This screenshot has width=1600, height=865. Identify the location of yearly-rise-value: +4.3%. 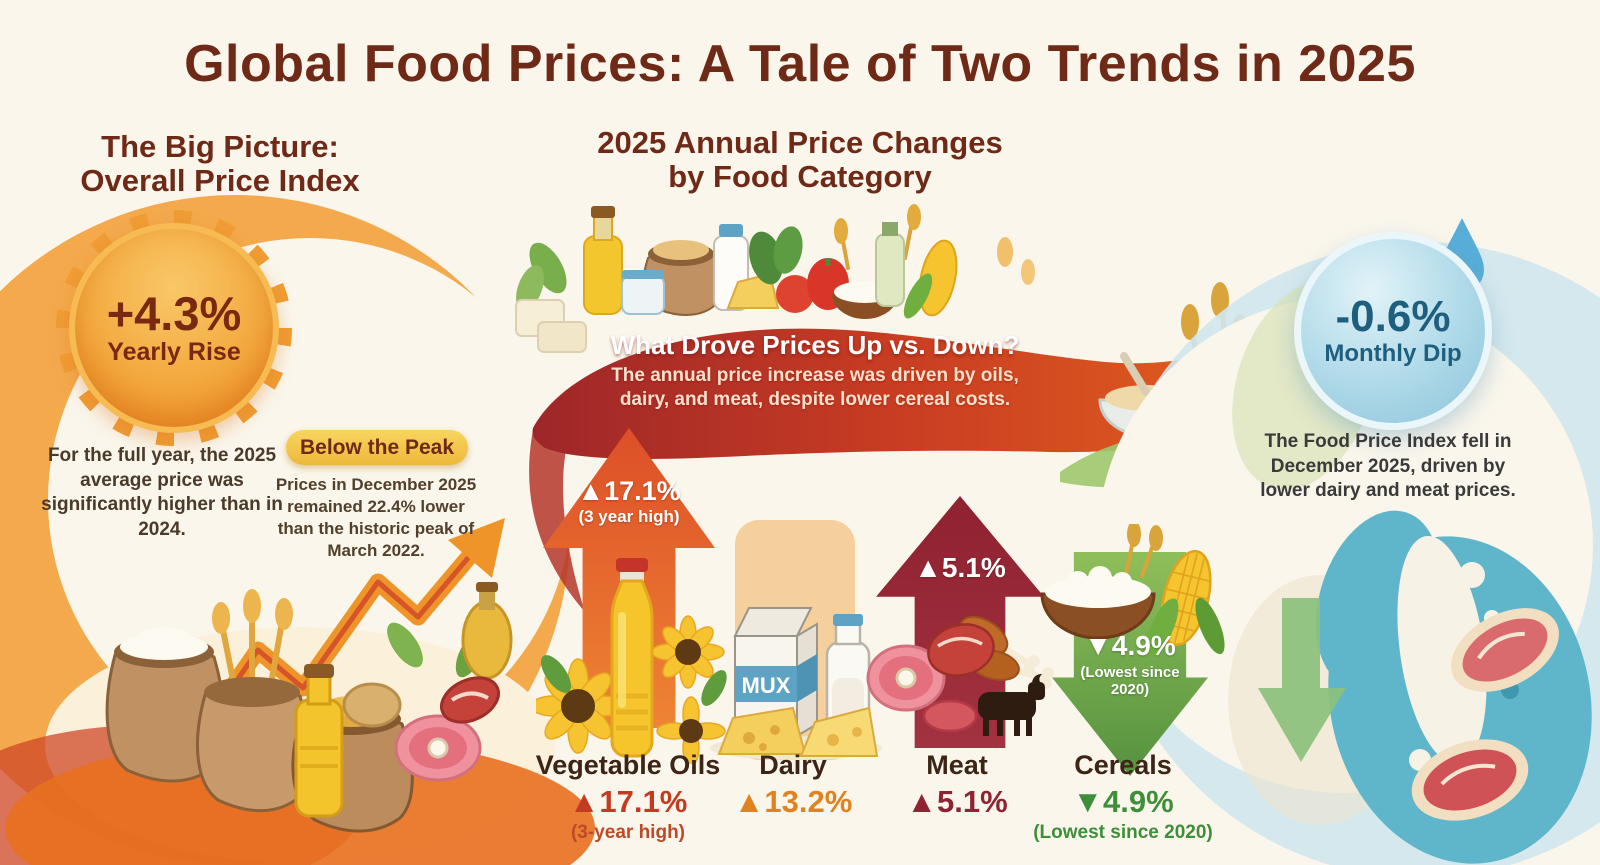
(174, 313).